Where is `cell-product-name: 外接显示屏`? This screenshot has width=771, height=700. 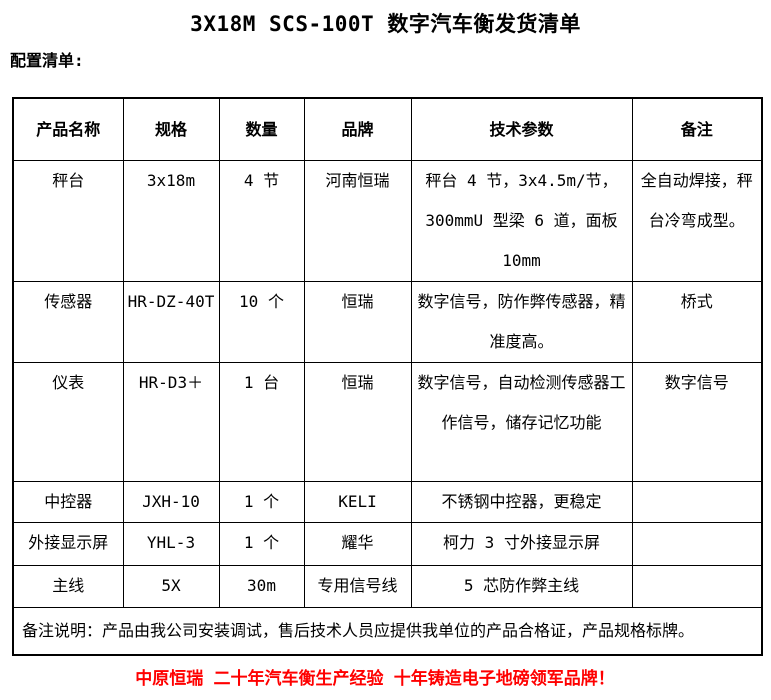 cell-product-name: 外接显示屏 is located at coordinates (68, 544).